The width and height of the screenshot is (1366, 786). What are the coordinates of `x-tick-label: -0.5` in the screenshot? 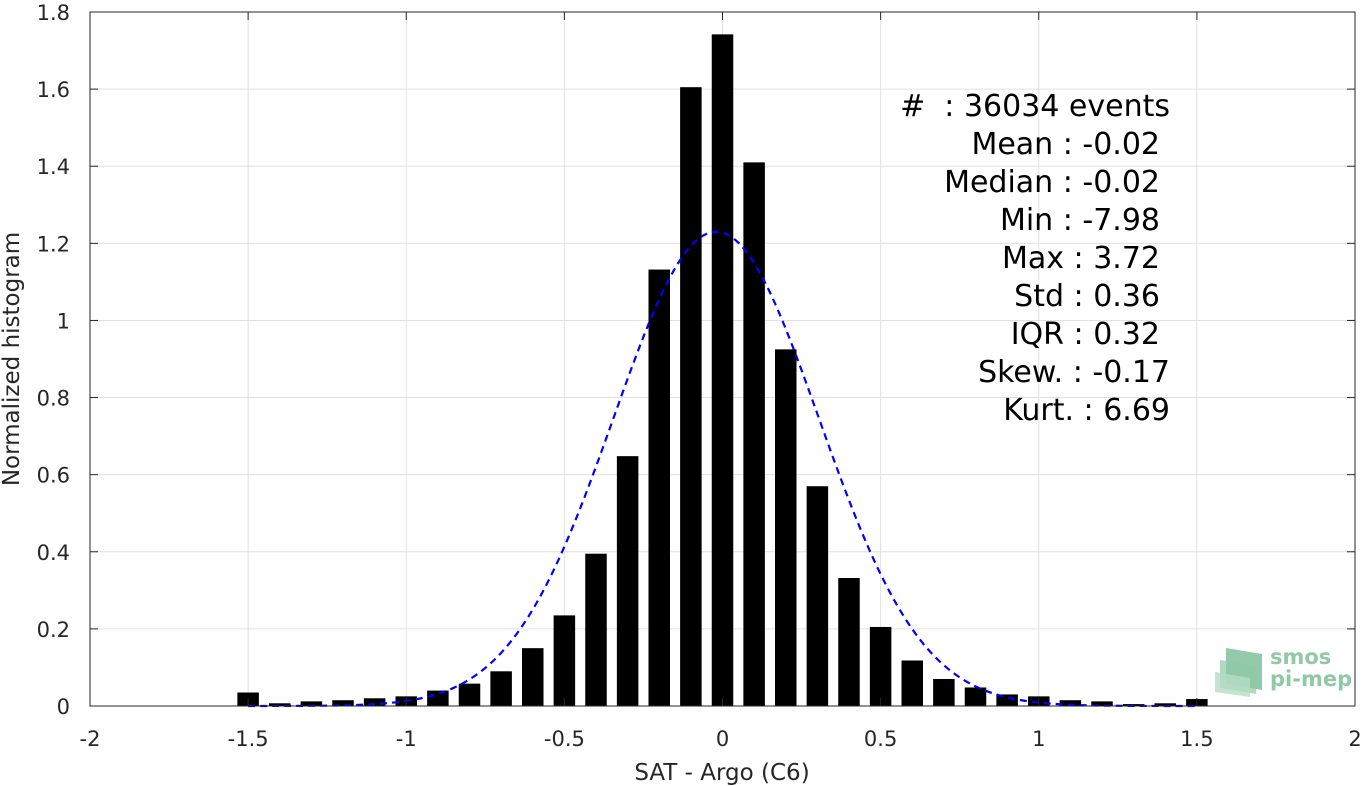 It's located at (564, 739).